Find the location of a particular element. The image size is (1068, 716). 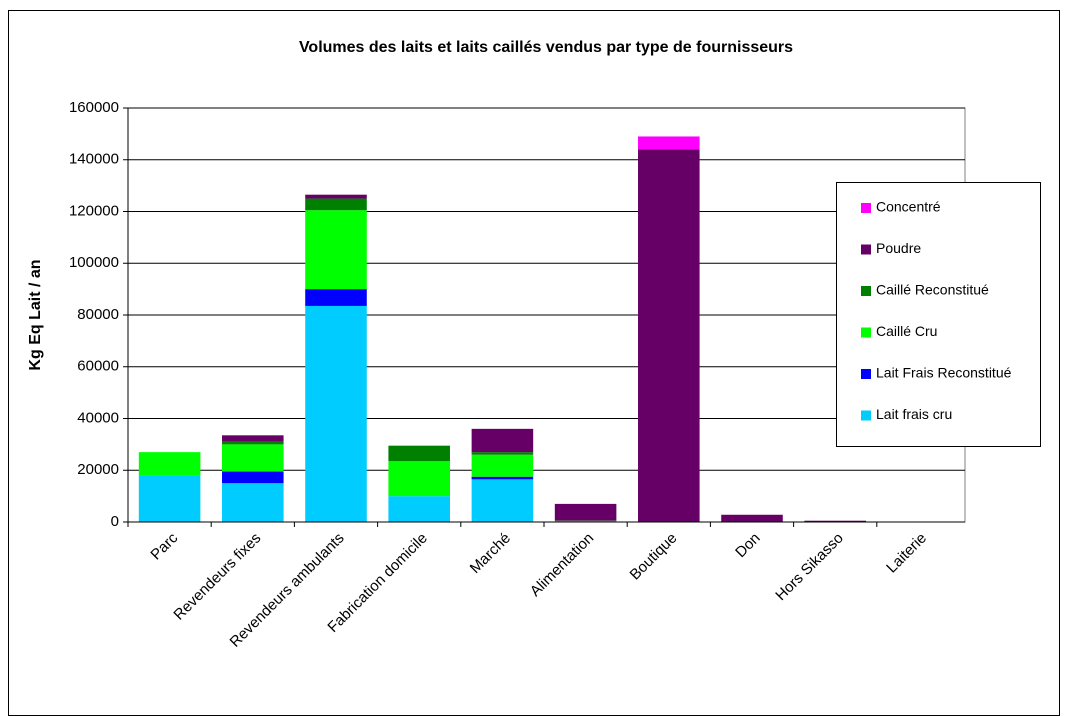

y-tick-label: 60000 is located at coordinates (98, 366).